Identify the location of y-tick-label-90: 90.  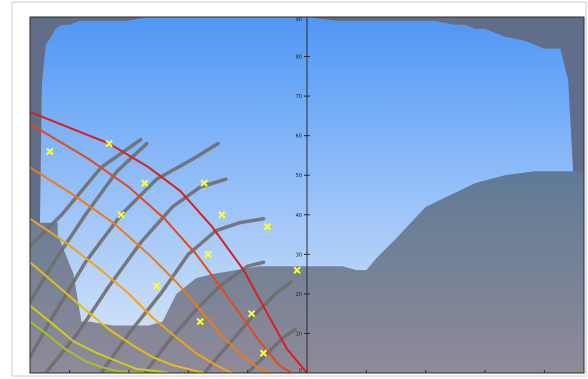
(299, 20).